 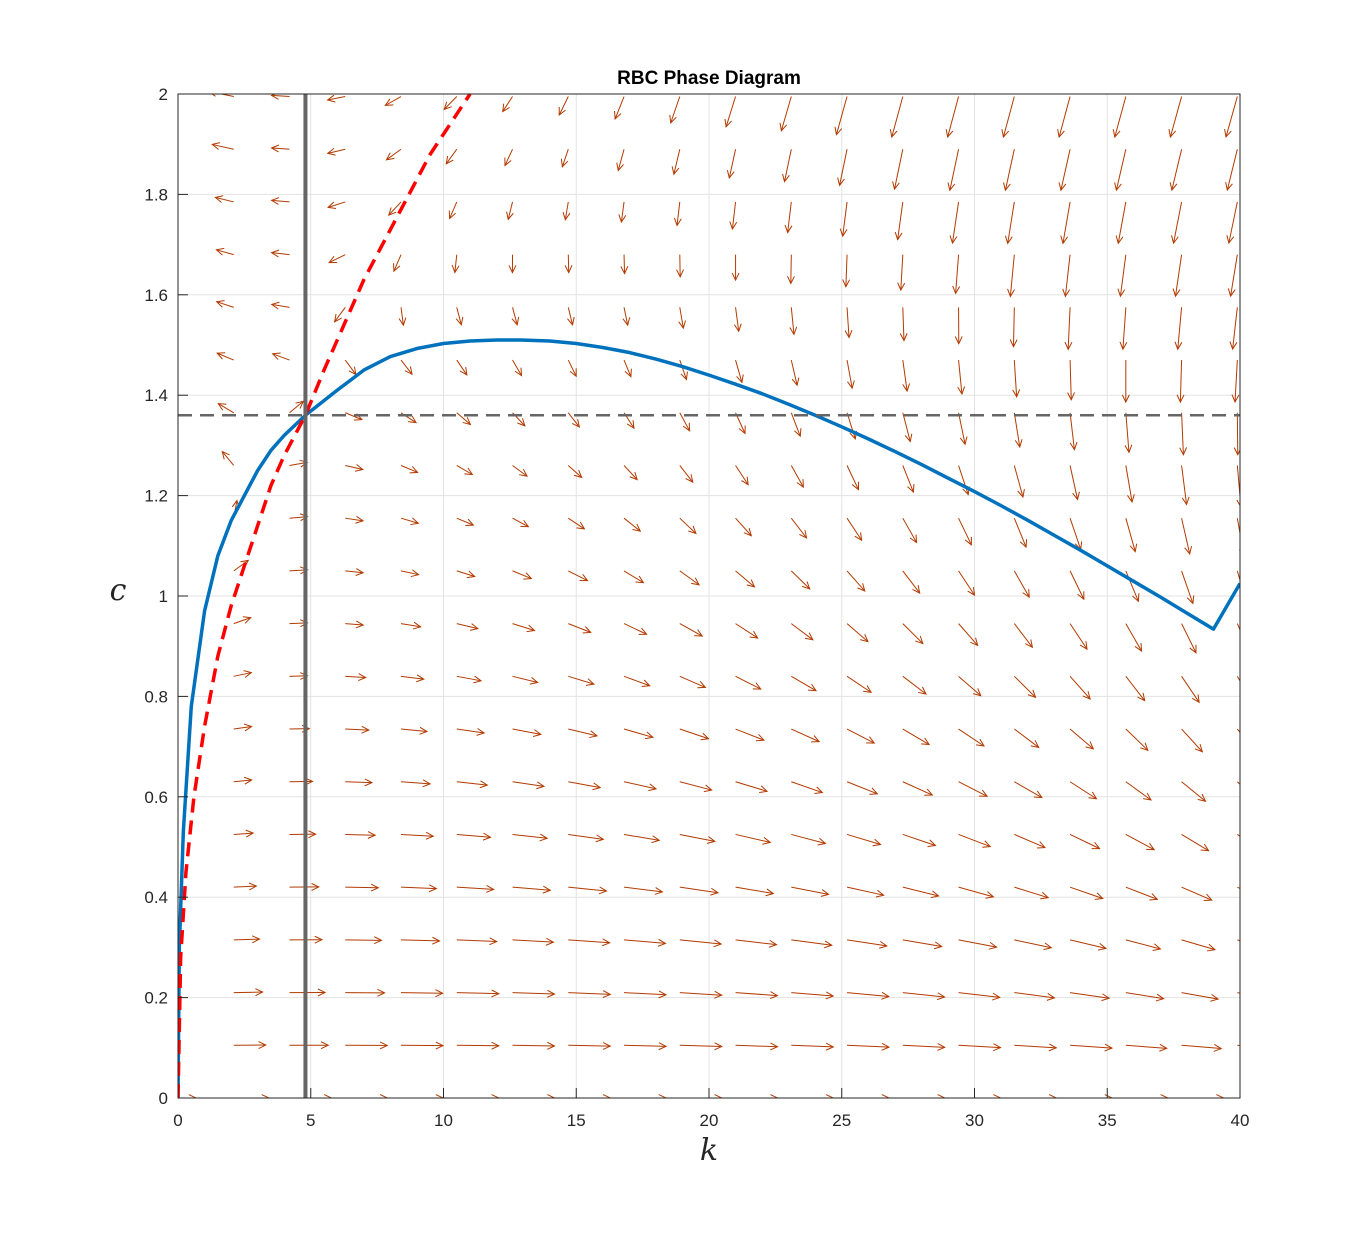 What do you see at coordinates (156, 395) in the screenshot?
I see `y-tick-label: 1.4` at bounding box center [156, 395].